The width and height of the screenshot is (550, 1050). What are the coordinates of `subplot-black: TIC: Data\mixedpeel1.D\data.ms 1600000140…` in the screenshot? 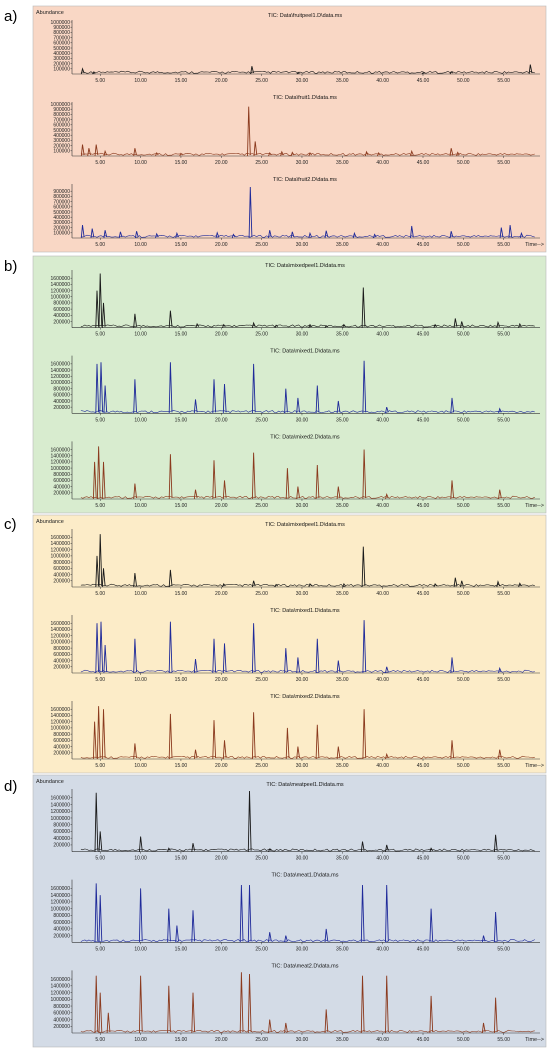 It's located at (295, 559).